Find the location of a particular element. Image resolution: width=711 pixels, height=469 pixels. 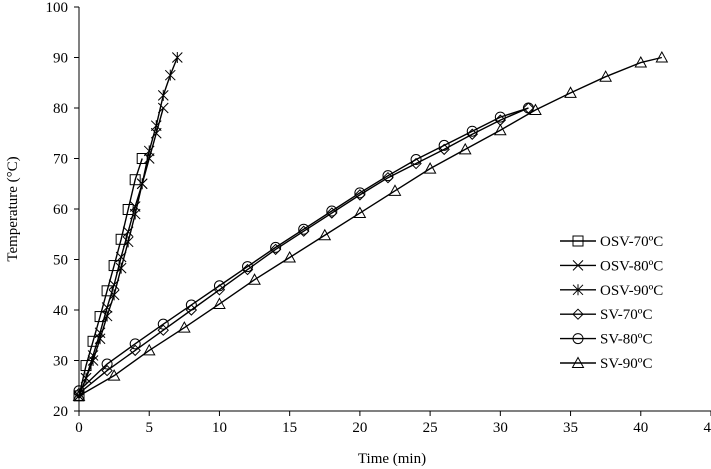

y-tick-label: 100 is located at coordinates (57, 8).